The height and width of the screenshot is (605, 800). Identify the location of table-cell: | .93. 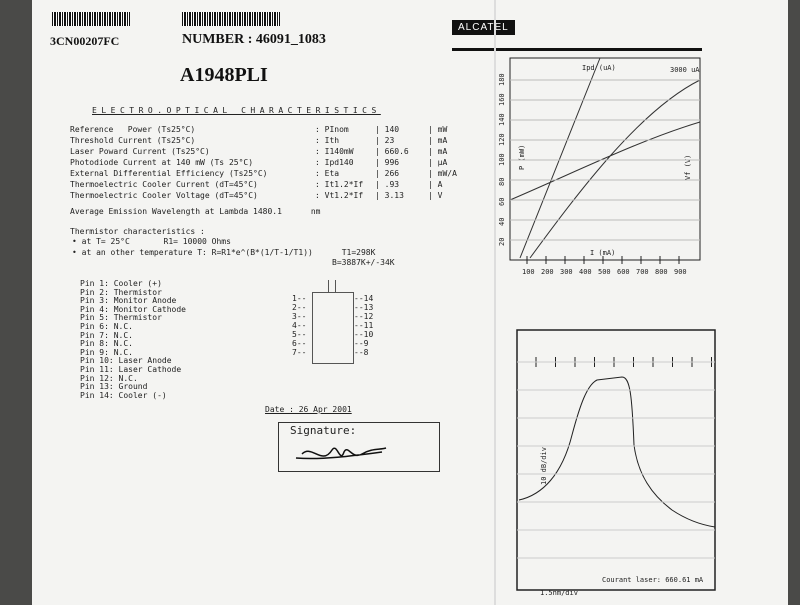
(387, 184).